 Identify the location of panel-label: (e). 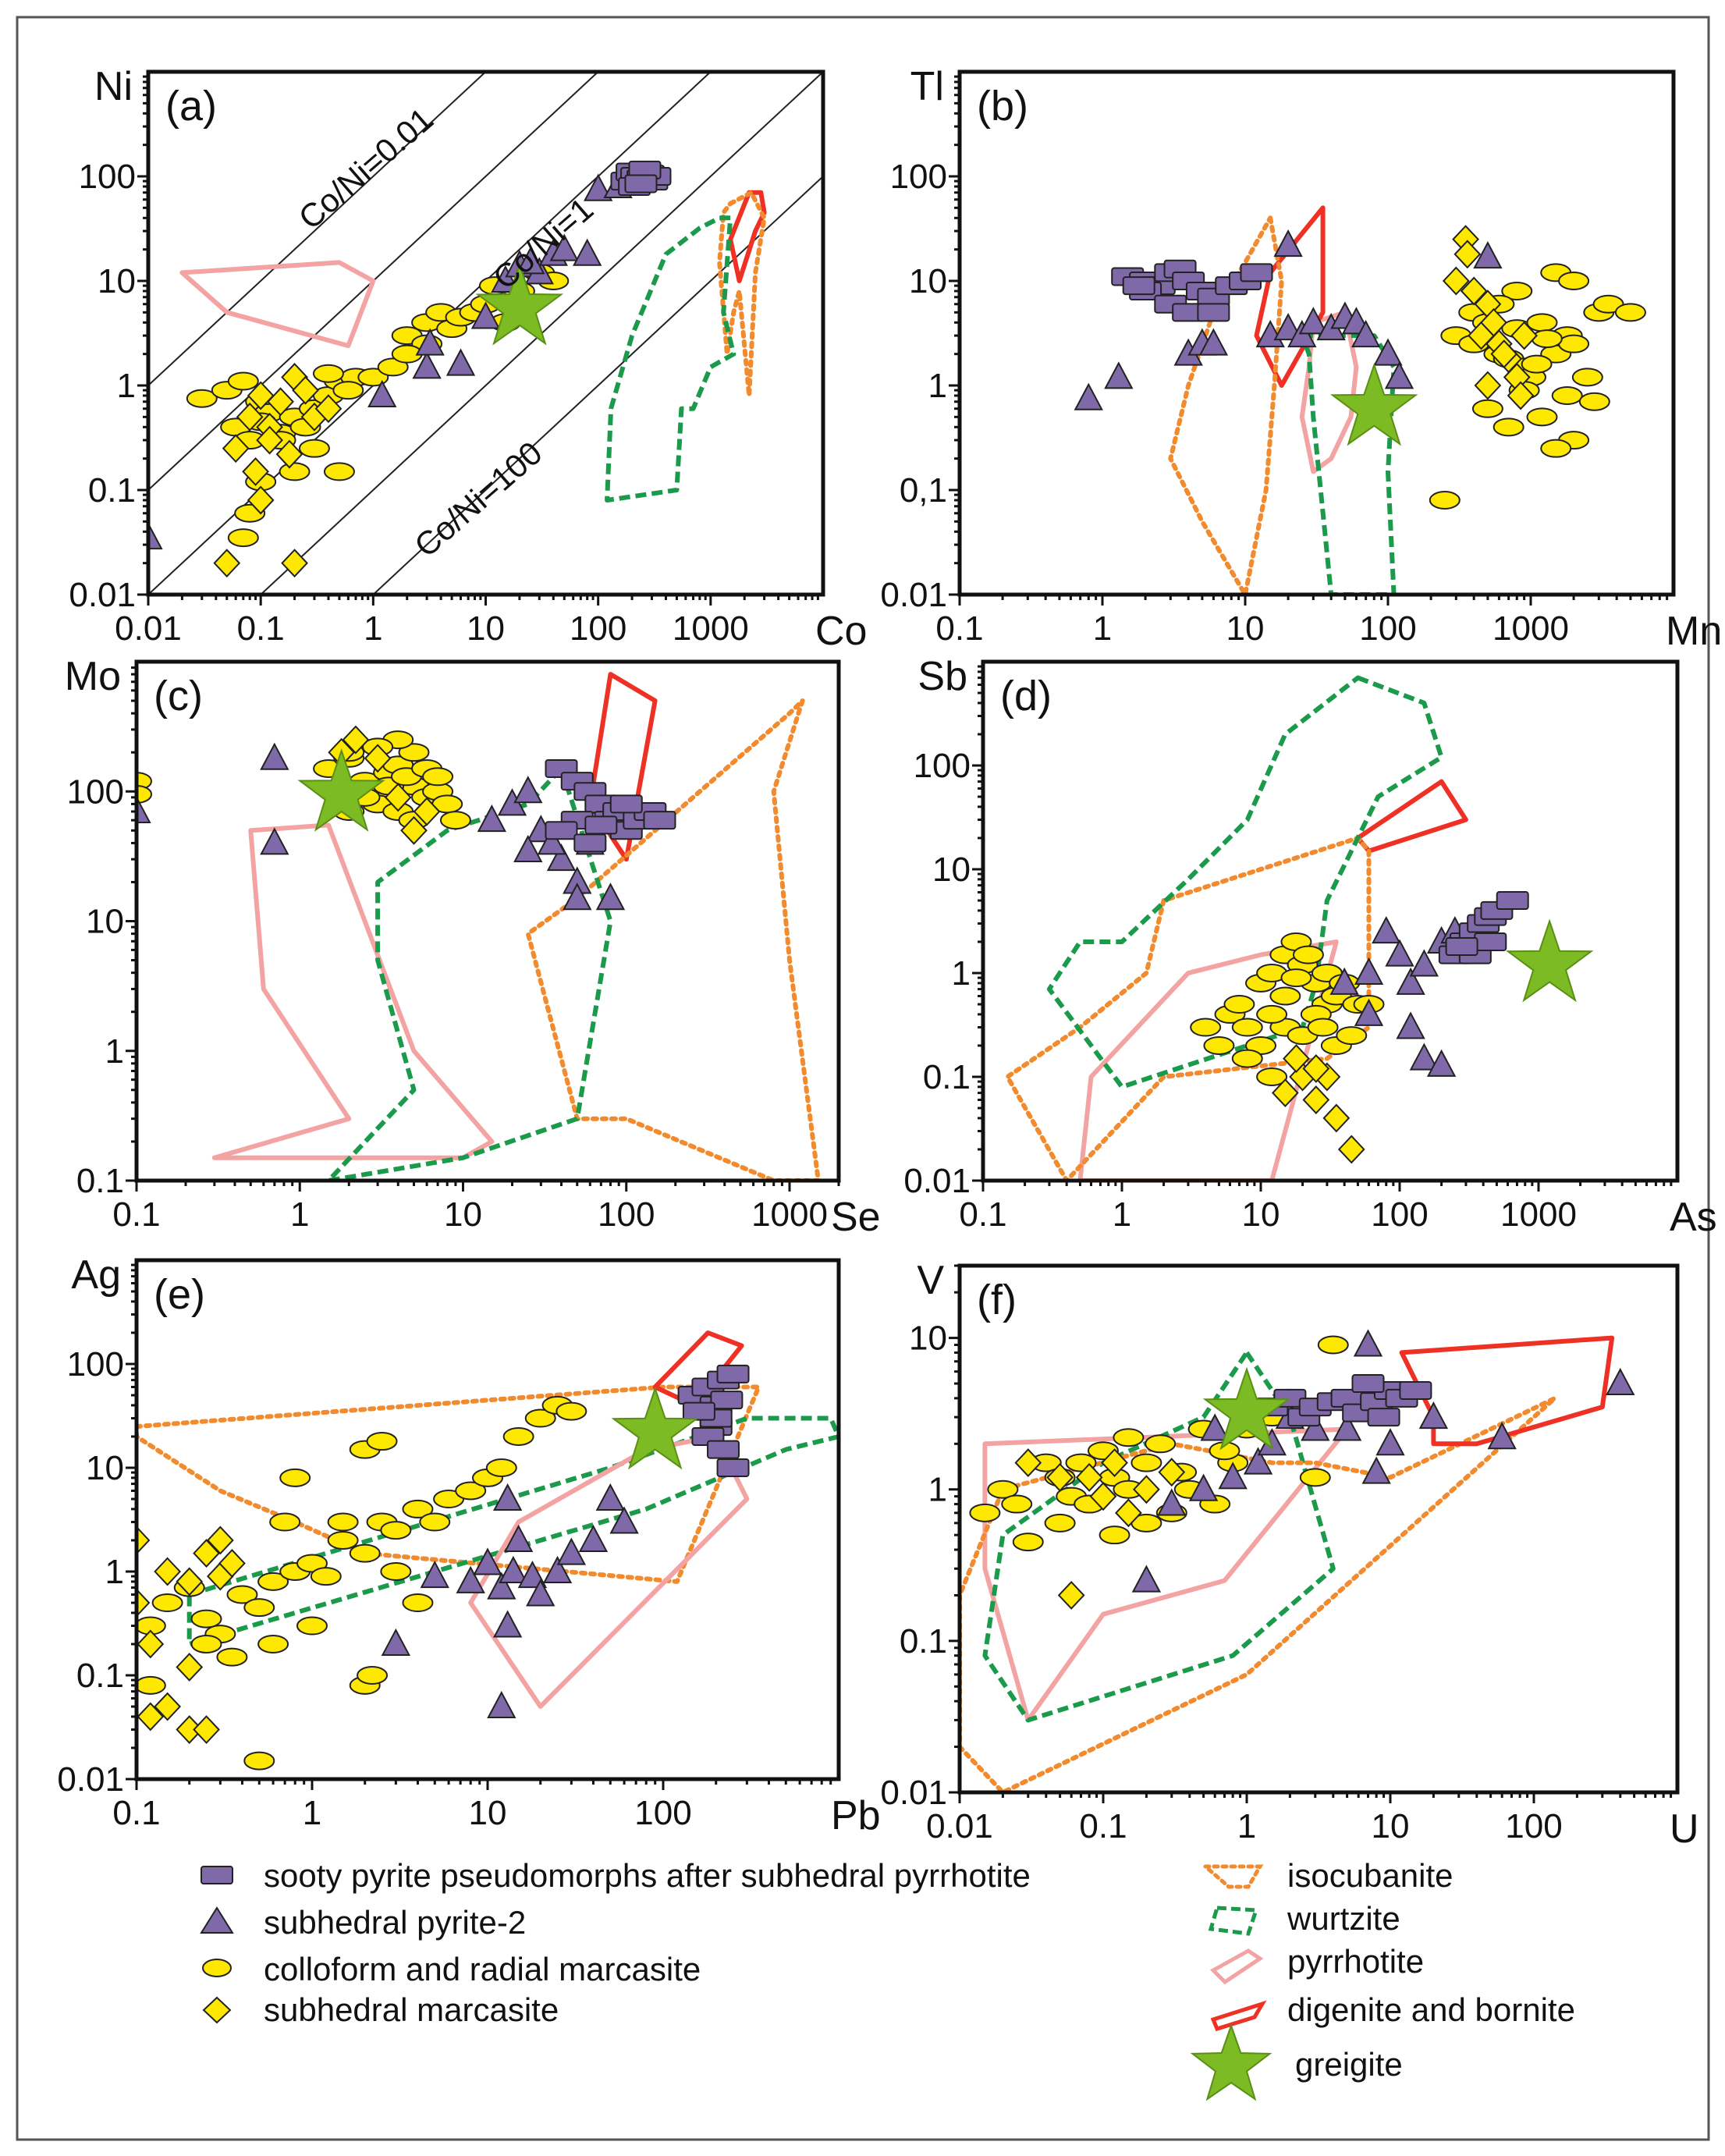
(179, 1294).